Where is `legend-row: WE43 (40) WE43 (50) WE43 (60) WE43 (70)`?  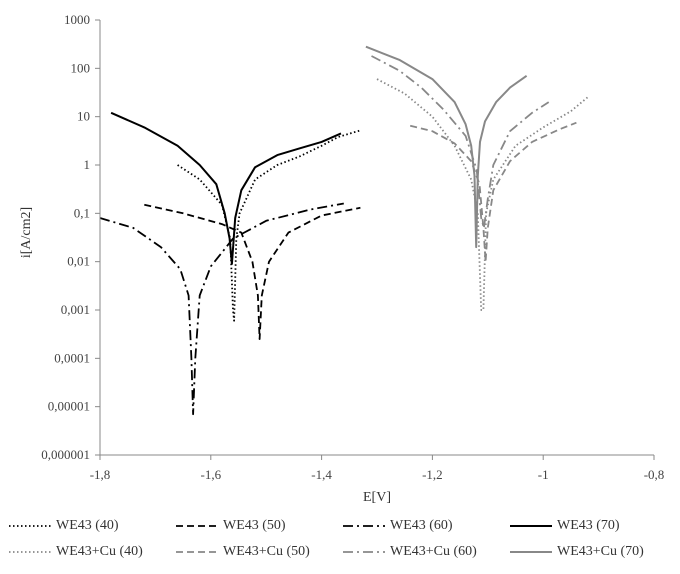 legend-row: WE43 (40) WE43 (50) WE43 (60) WE43 (70) is located at coordinates (342, 526).